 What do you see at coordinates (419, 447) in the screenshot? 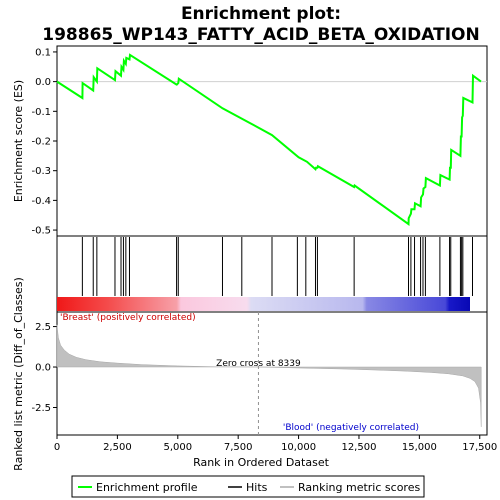
I see `x-tick-label: 15,000` at bounding box center [419, 447].